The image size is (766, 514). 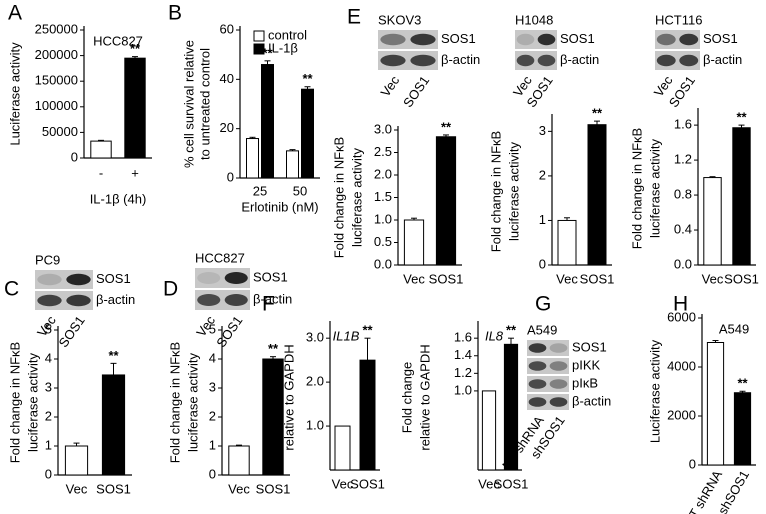 What do you see at coordinates (495, 191) in the screenshot?
I see `y-axis-label: Fold change in NFκB` at bounding box center [495, 191].